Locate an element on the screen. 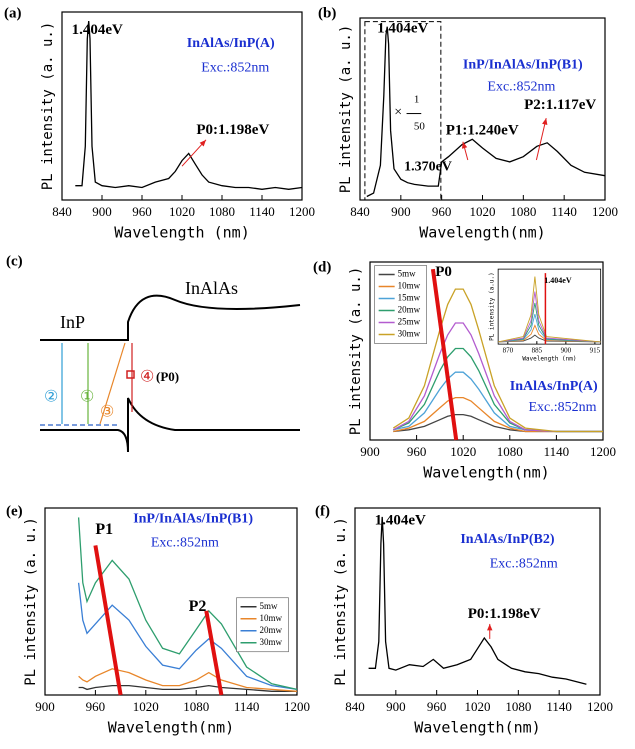 The height and width of the screenshot is (749, 635). legend-box is located at coordinates (400, 304).